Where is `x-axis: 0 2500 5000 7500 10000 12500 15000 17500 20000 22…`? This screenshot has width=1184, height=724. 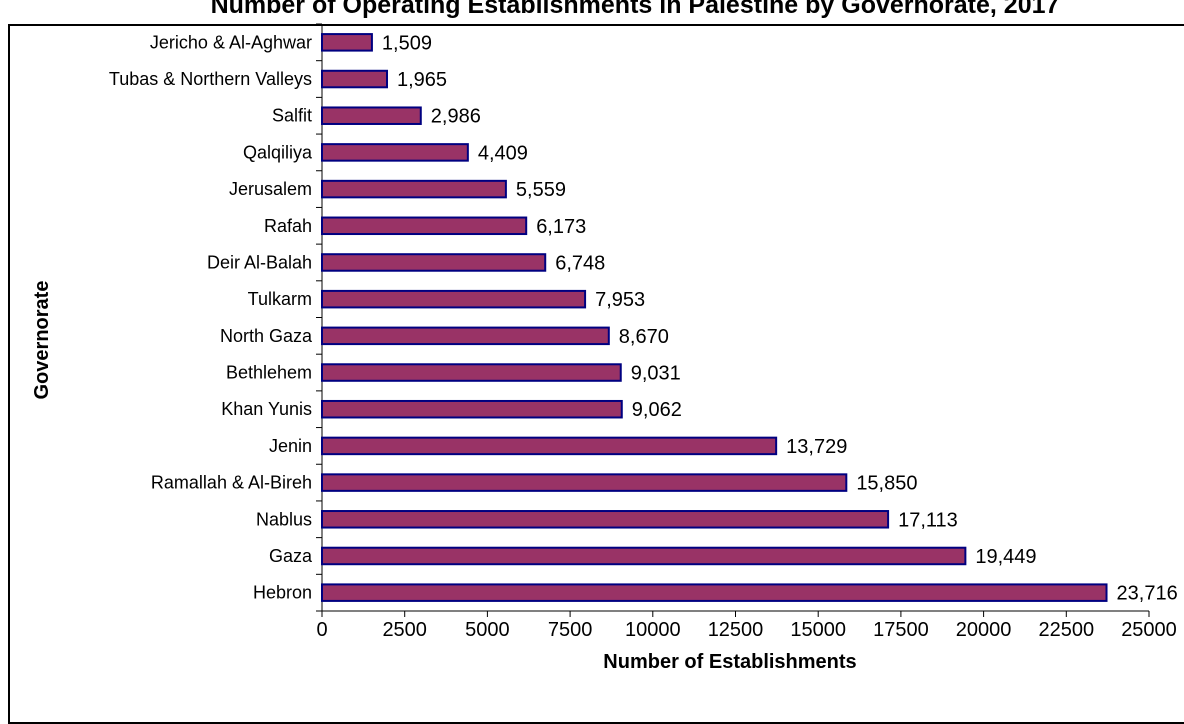
x-axis: 0 2500 5000 7500 10000 12500 15000 17500 20000 22… is located at coordinates (746, 625).